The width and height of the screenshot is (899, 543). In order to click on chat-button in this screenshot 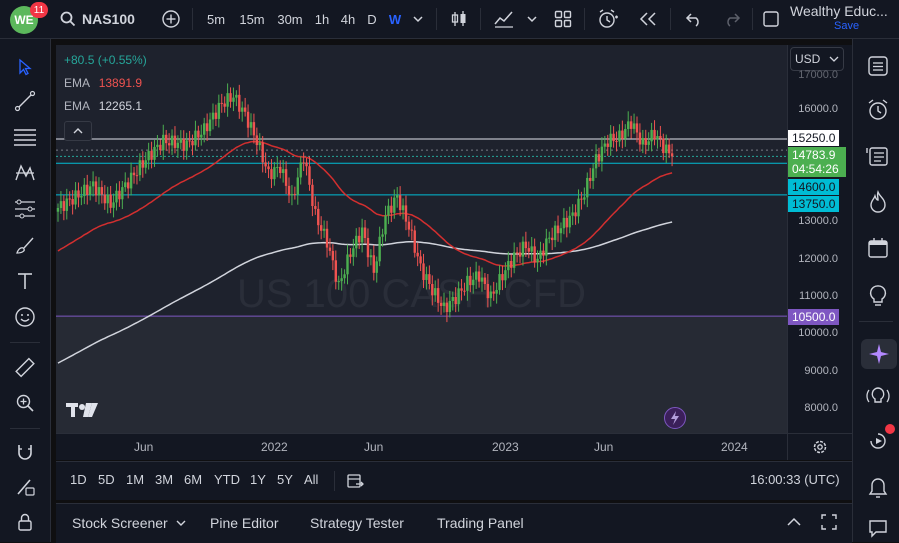, I will do `click(878, 528)`.